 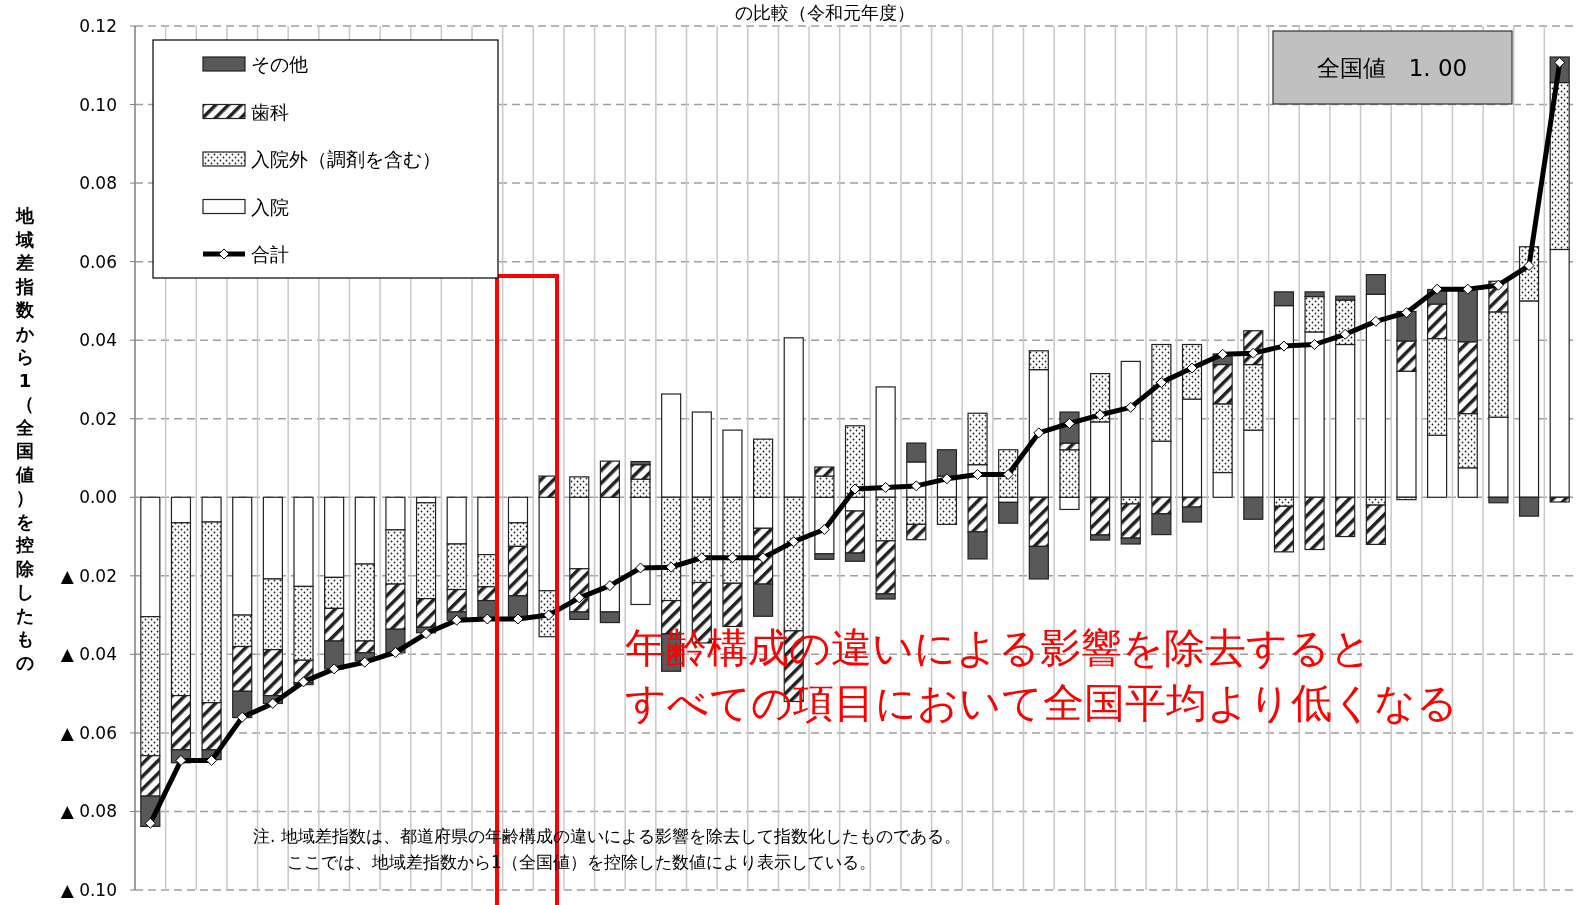 What do you see at coordinates (1041, 703) in the screenshot?
I see `annotation: すべての項目において全国平均より低くなる` at bounding box center [1041, 703].